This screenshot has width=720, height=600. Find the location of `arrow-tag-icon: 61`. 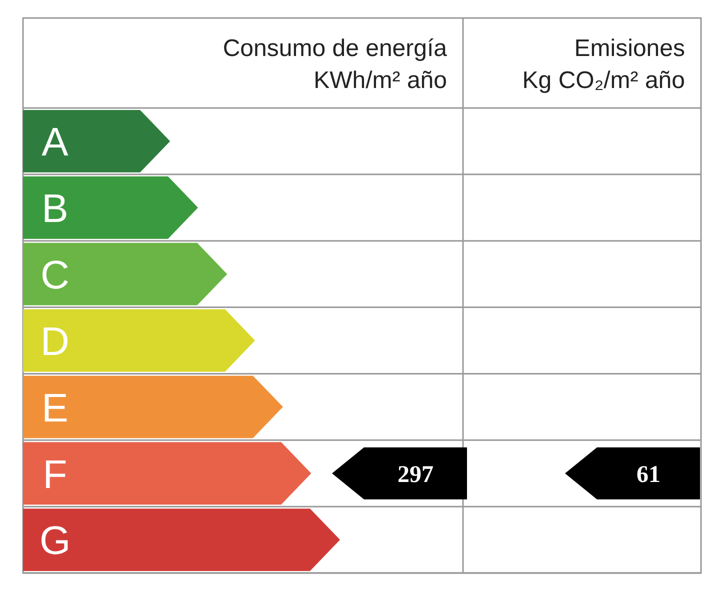

arrow-tag-icon: 61 is located at coordinates (632, 473).